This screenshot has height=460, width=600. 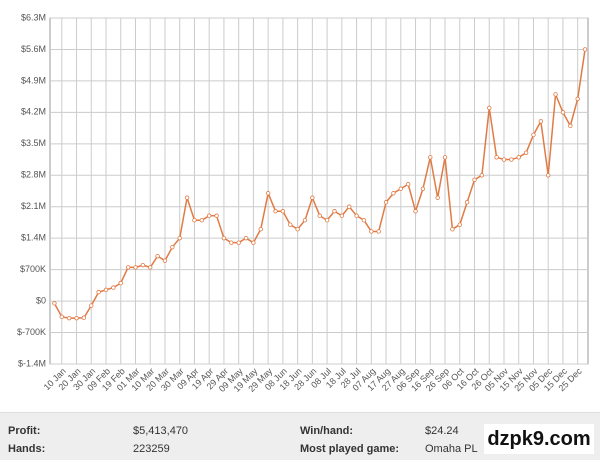 I want to click on stat-value: $24.24, so click(x=442, y=431).